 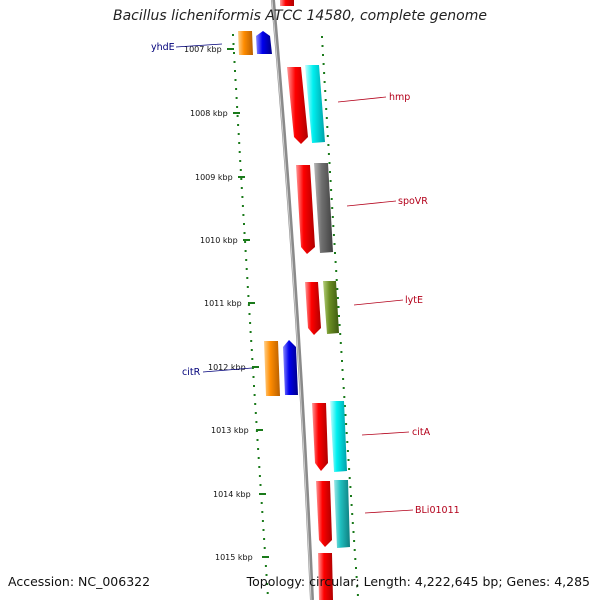 I want to click on feature-orange-citR, so click(x=272, y=368).